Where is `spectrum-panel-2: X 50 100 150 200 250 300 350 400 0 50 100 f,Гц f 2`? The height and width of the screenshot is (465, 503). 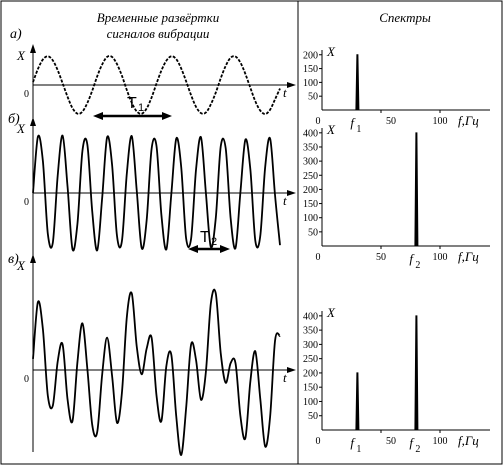
spectrum-panel-2: X 50 100 150 200 250 300 350 400 0 50 100 f,Гц f 2 is located at coordinates (396, 196).